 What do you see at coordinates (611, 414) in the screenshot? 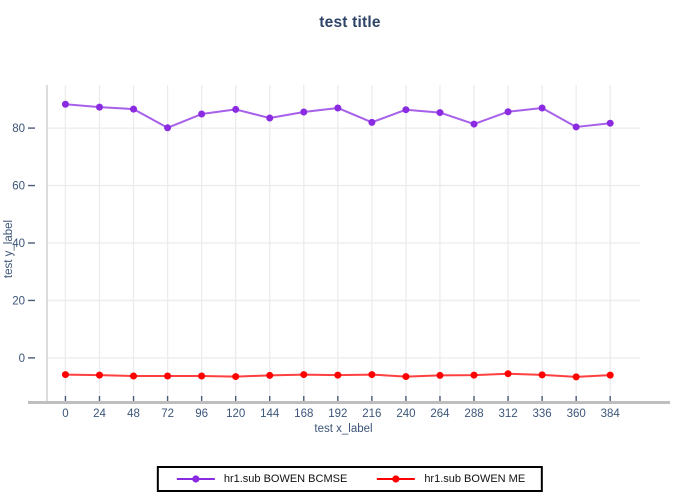
I see `x-tick-label: 384` at bounding box center [611, 414].